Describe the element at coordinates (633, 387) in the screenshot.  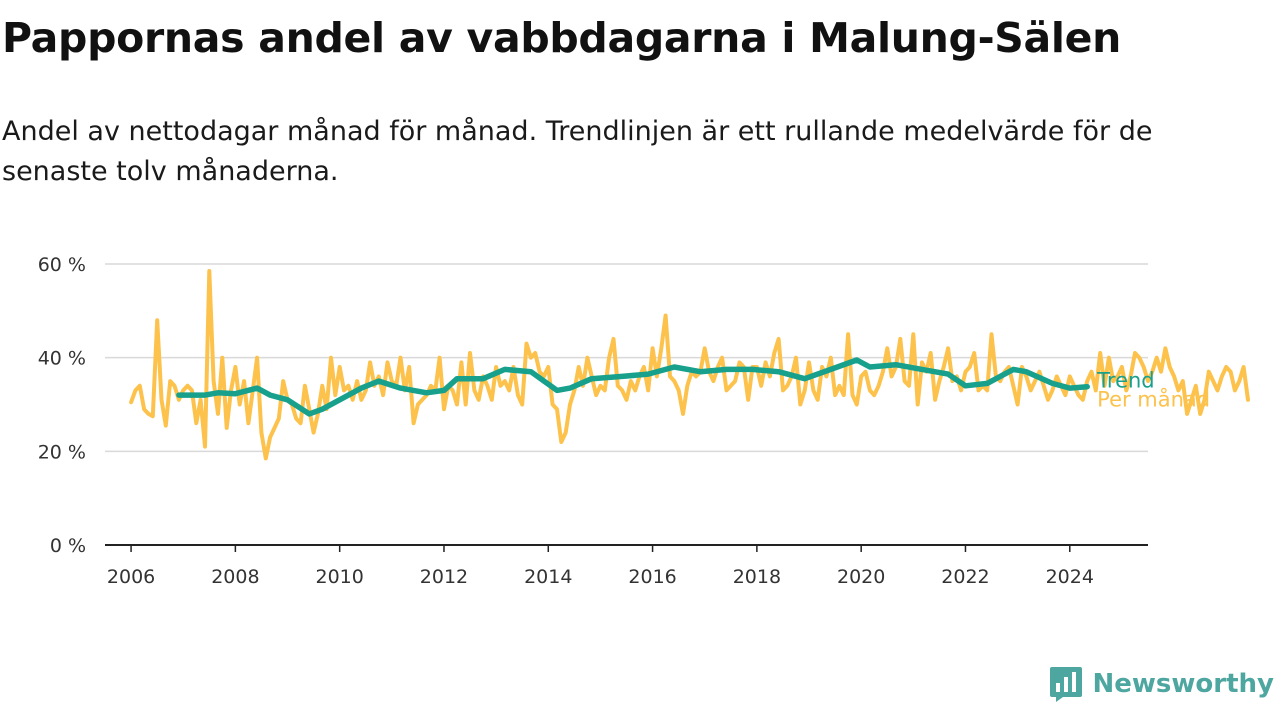
I see `series-line-trend` at that location.